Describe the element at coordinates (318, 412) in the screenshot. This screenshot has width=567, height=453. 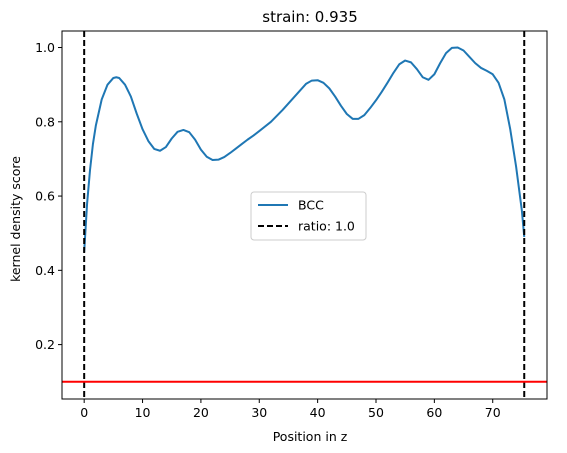
I see `x-tick-label: 40` at that location.